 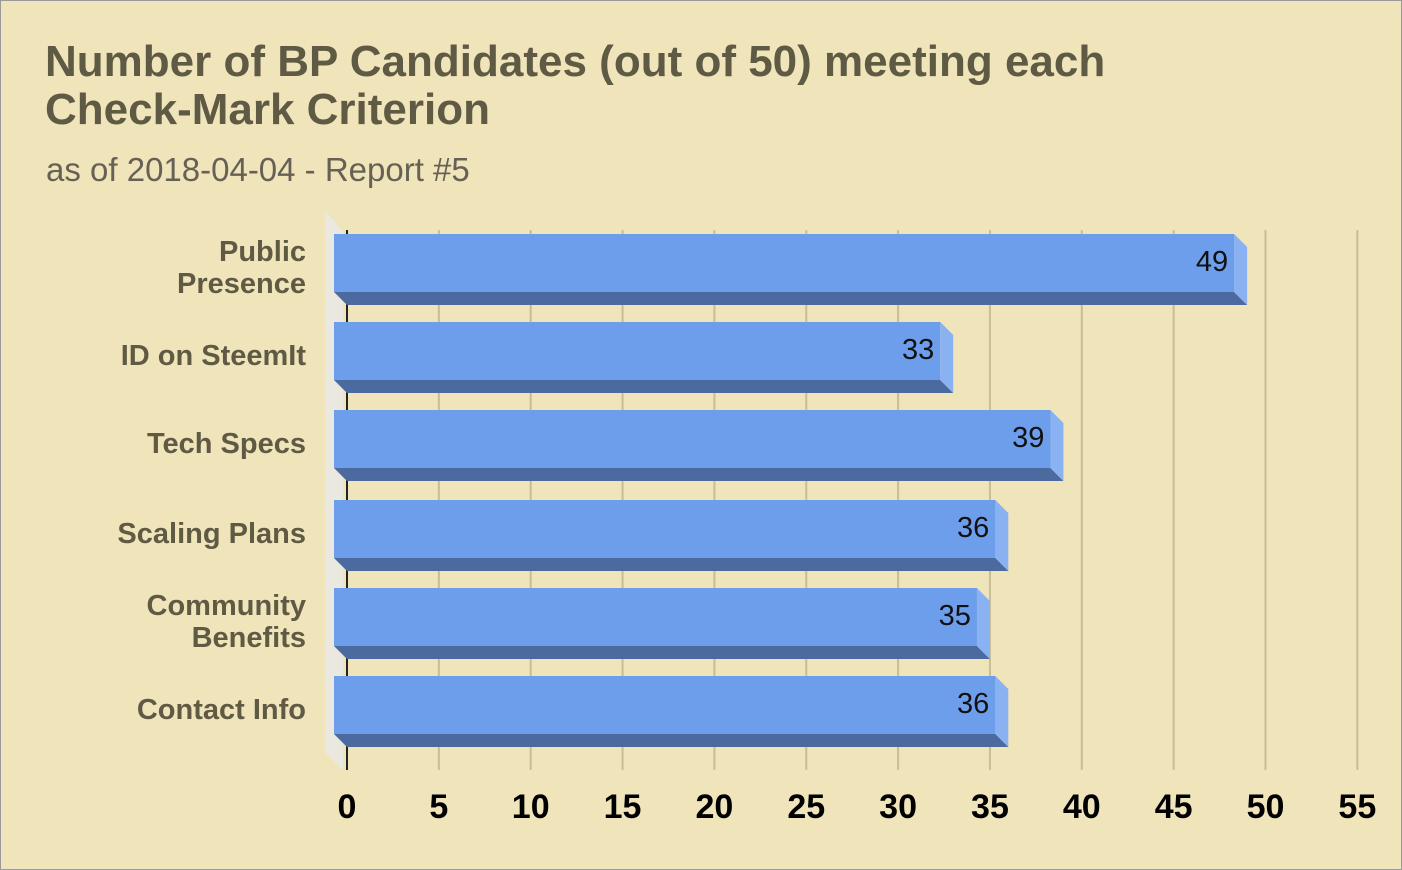 What do you see at coordinates (806, 807) in the screenshot?
I see `x-tick-label: 25` at bounding box center [806, 807].